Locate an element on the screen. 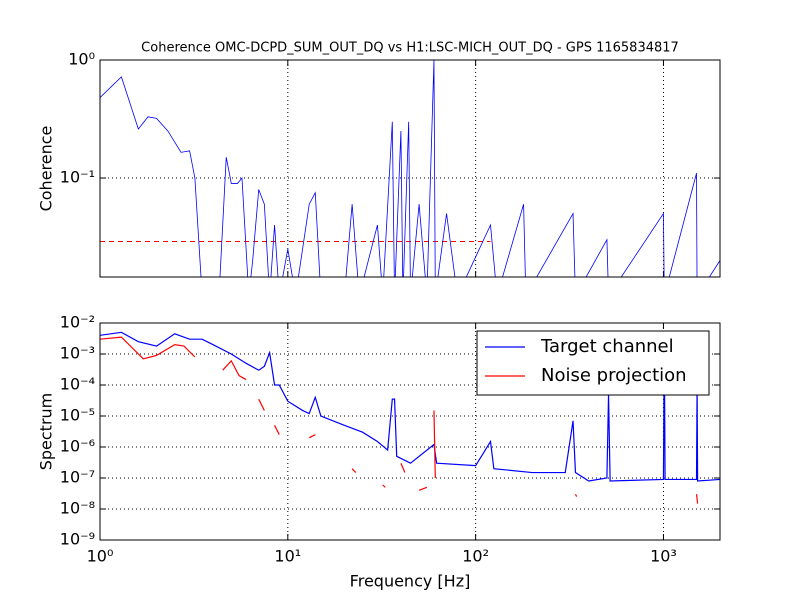 The height and width of the screenshot is (600, 800). y-tick-label: 10⁻⁵ is located at coordinates (77, 415).